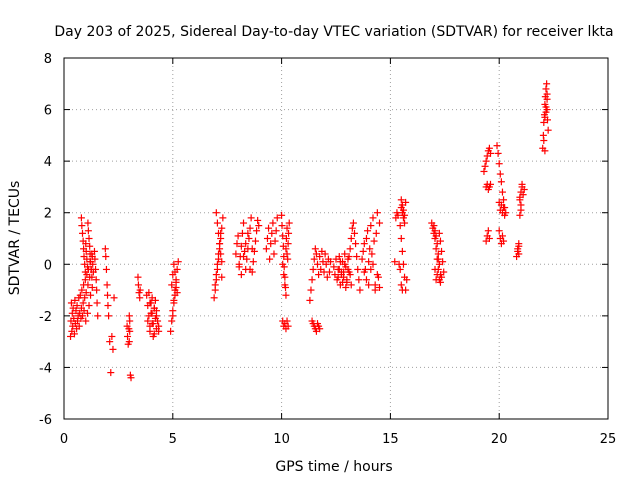 The width and height of the screenshot is (640, 484). What do you see at coordinates (15, 238) in the screenshot?
I see `y-axis-label: SDTVAR / TECUs` at bounding box center [15, 238].